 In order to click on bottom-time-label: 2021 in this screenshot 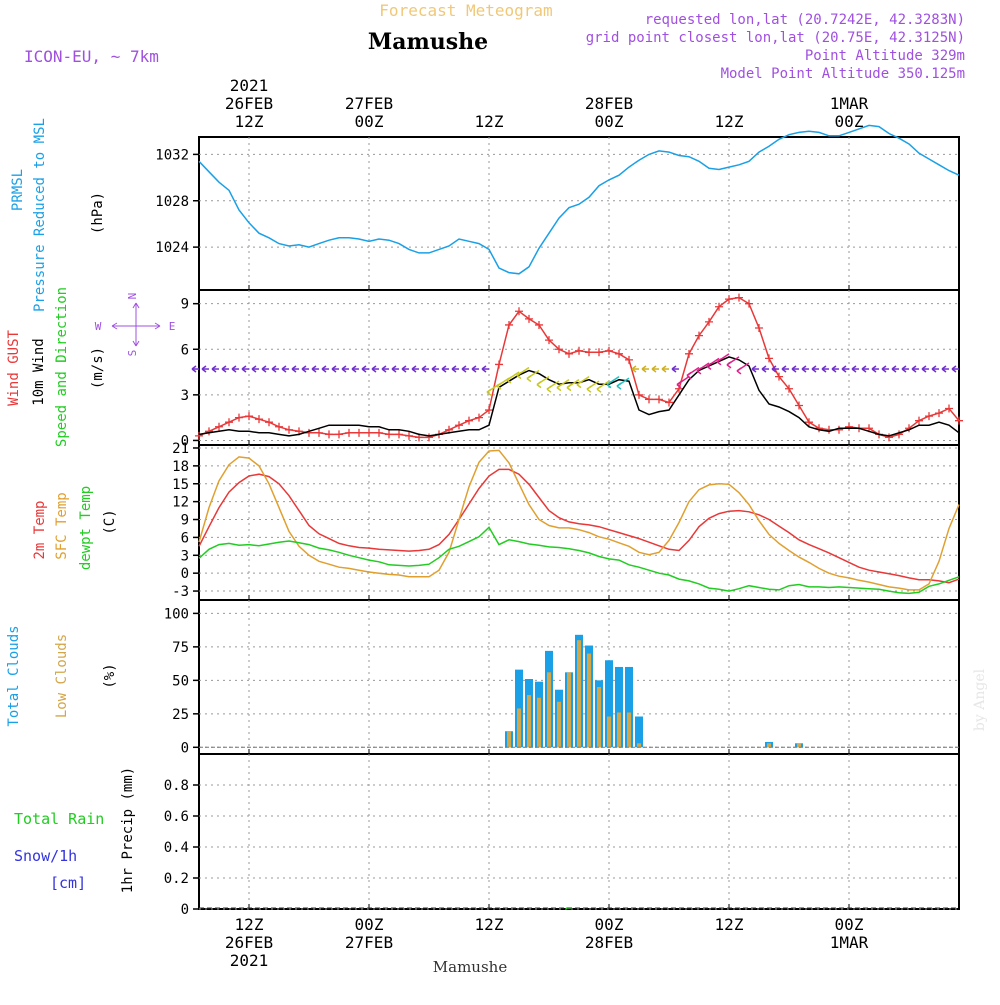, I will do `click(249, 960)`.